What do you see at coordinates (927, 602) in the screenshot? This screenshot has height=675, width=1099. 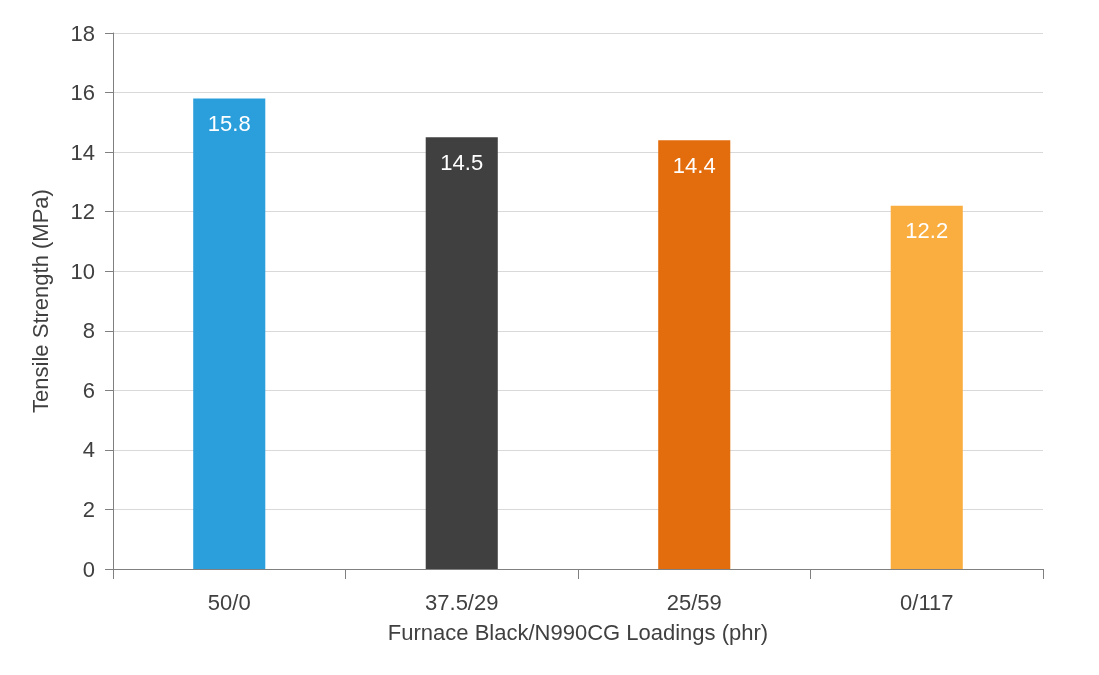 I see `x-tick-label: 0/117` at bounding box center [927, 602].